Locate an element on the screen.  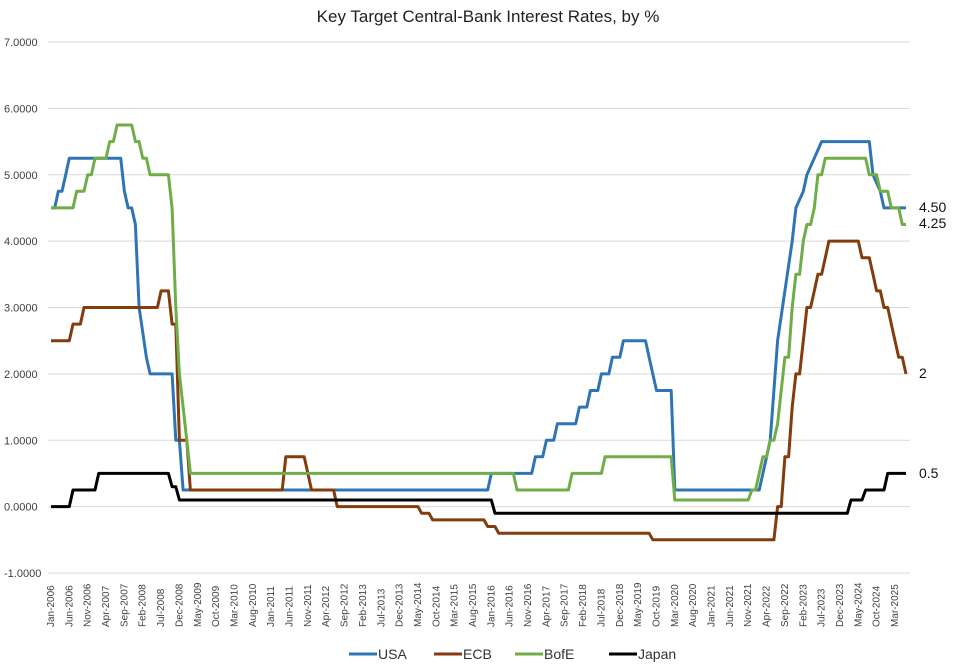
x-tick-label: Feb-2008 is located at coordinates (143, 605).